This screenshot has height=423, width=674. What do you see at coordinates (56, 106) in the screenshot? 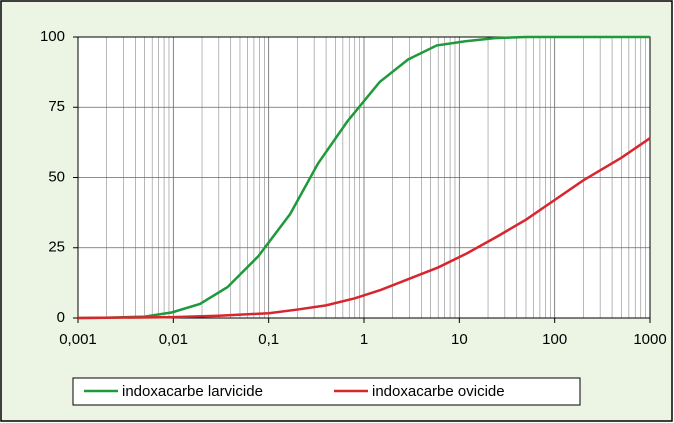
I see `y-tick-label: 75` at bounding box center [56, 106].